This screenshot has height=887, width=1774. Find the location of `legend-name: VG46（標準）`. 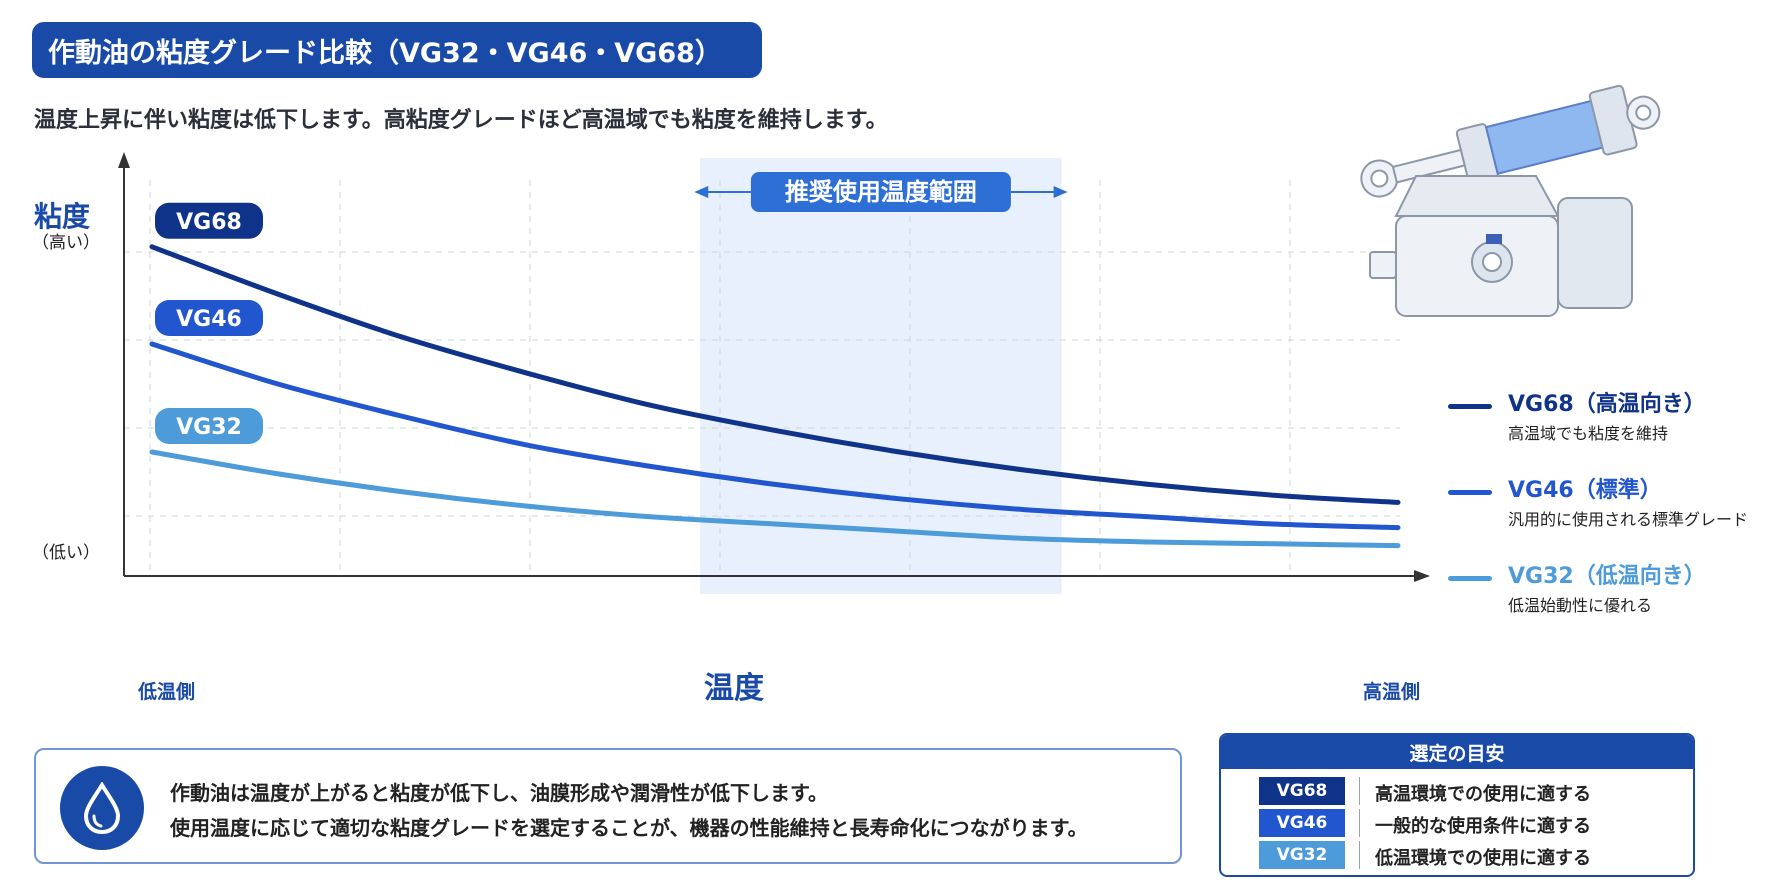

legend-name: VG46（標準） is located at coordinates (1585, 490).